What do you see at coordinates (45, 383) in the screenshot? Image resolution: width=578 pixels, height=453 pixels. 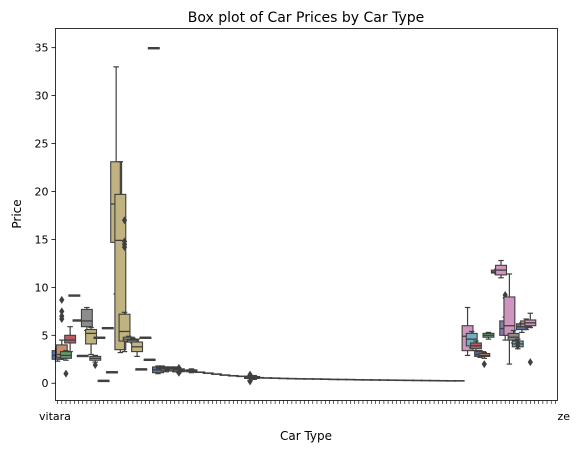 I see `y-tick-label: 0` at bounding box center [45, 383].